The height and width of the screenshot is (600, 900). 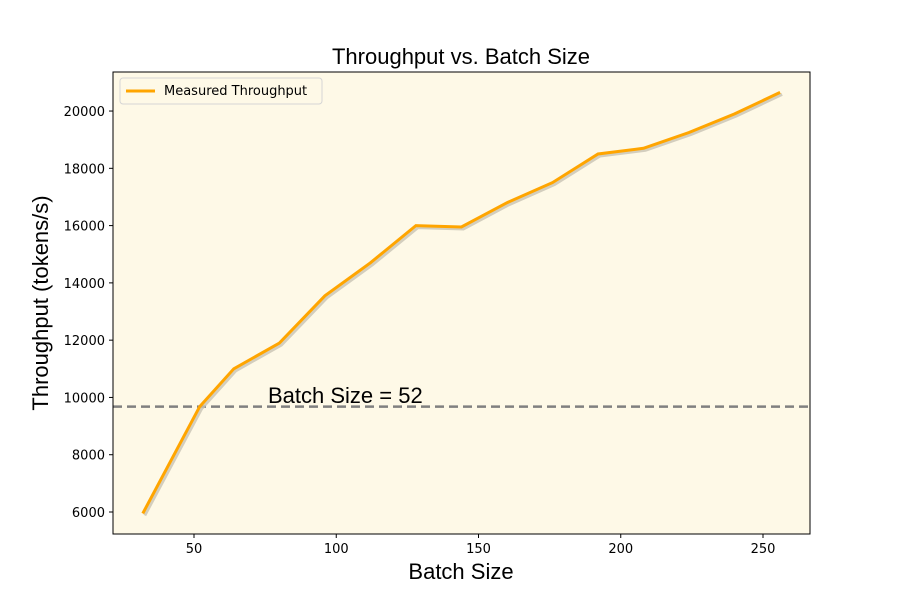 What do you see at coordinates (84, 398) in the screenshot?
I see `y-tick-label: 10000` at bounding box center [84, 398].